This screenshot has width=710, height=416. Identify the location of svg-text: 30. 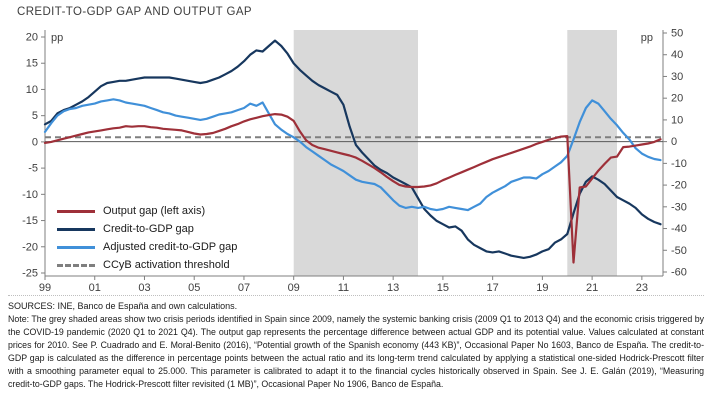
(677, 77).